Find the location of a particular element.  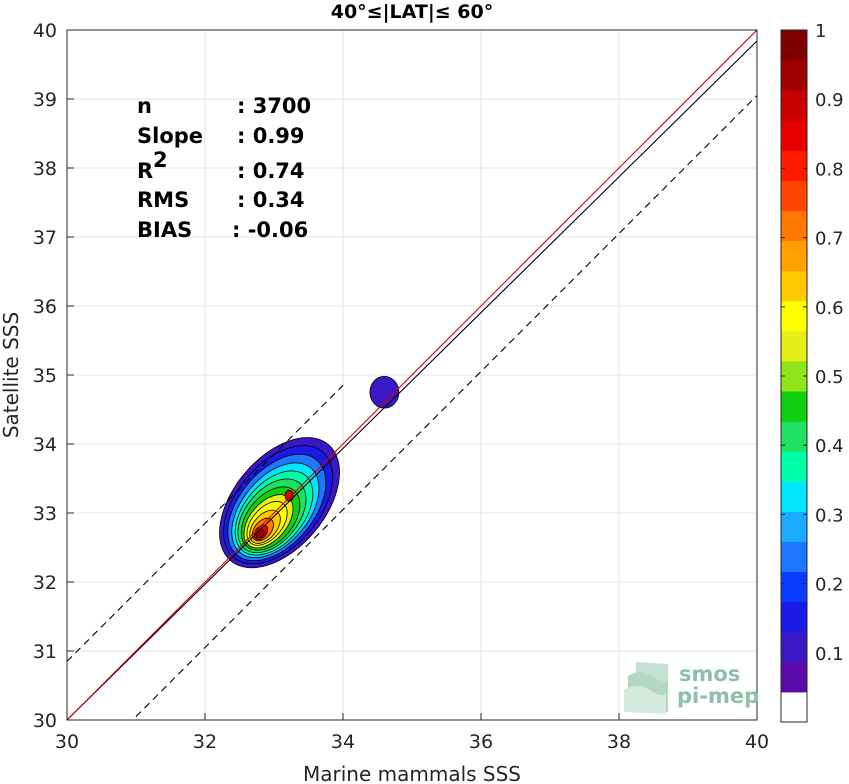

colorbar: 0.1 0.2 0.3 0.4 0.5 0.6 0.7 0.8 0.9 1 is located at coordinates (812, 372).